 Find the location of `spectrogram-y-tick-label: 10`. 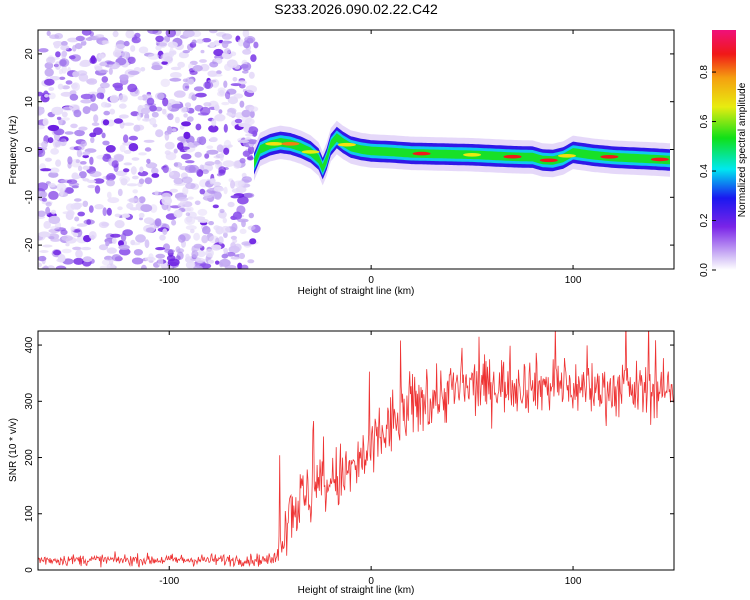

spectrogram-y-tick-label: 10 is located at coordinates (29, 102).